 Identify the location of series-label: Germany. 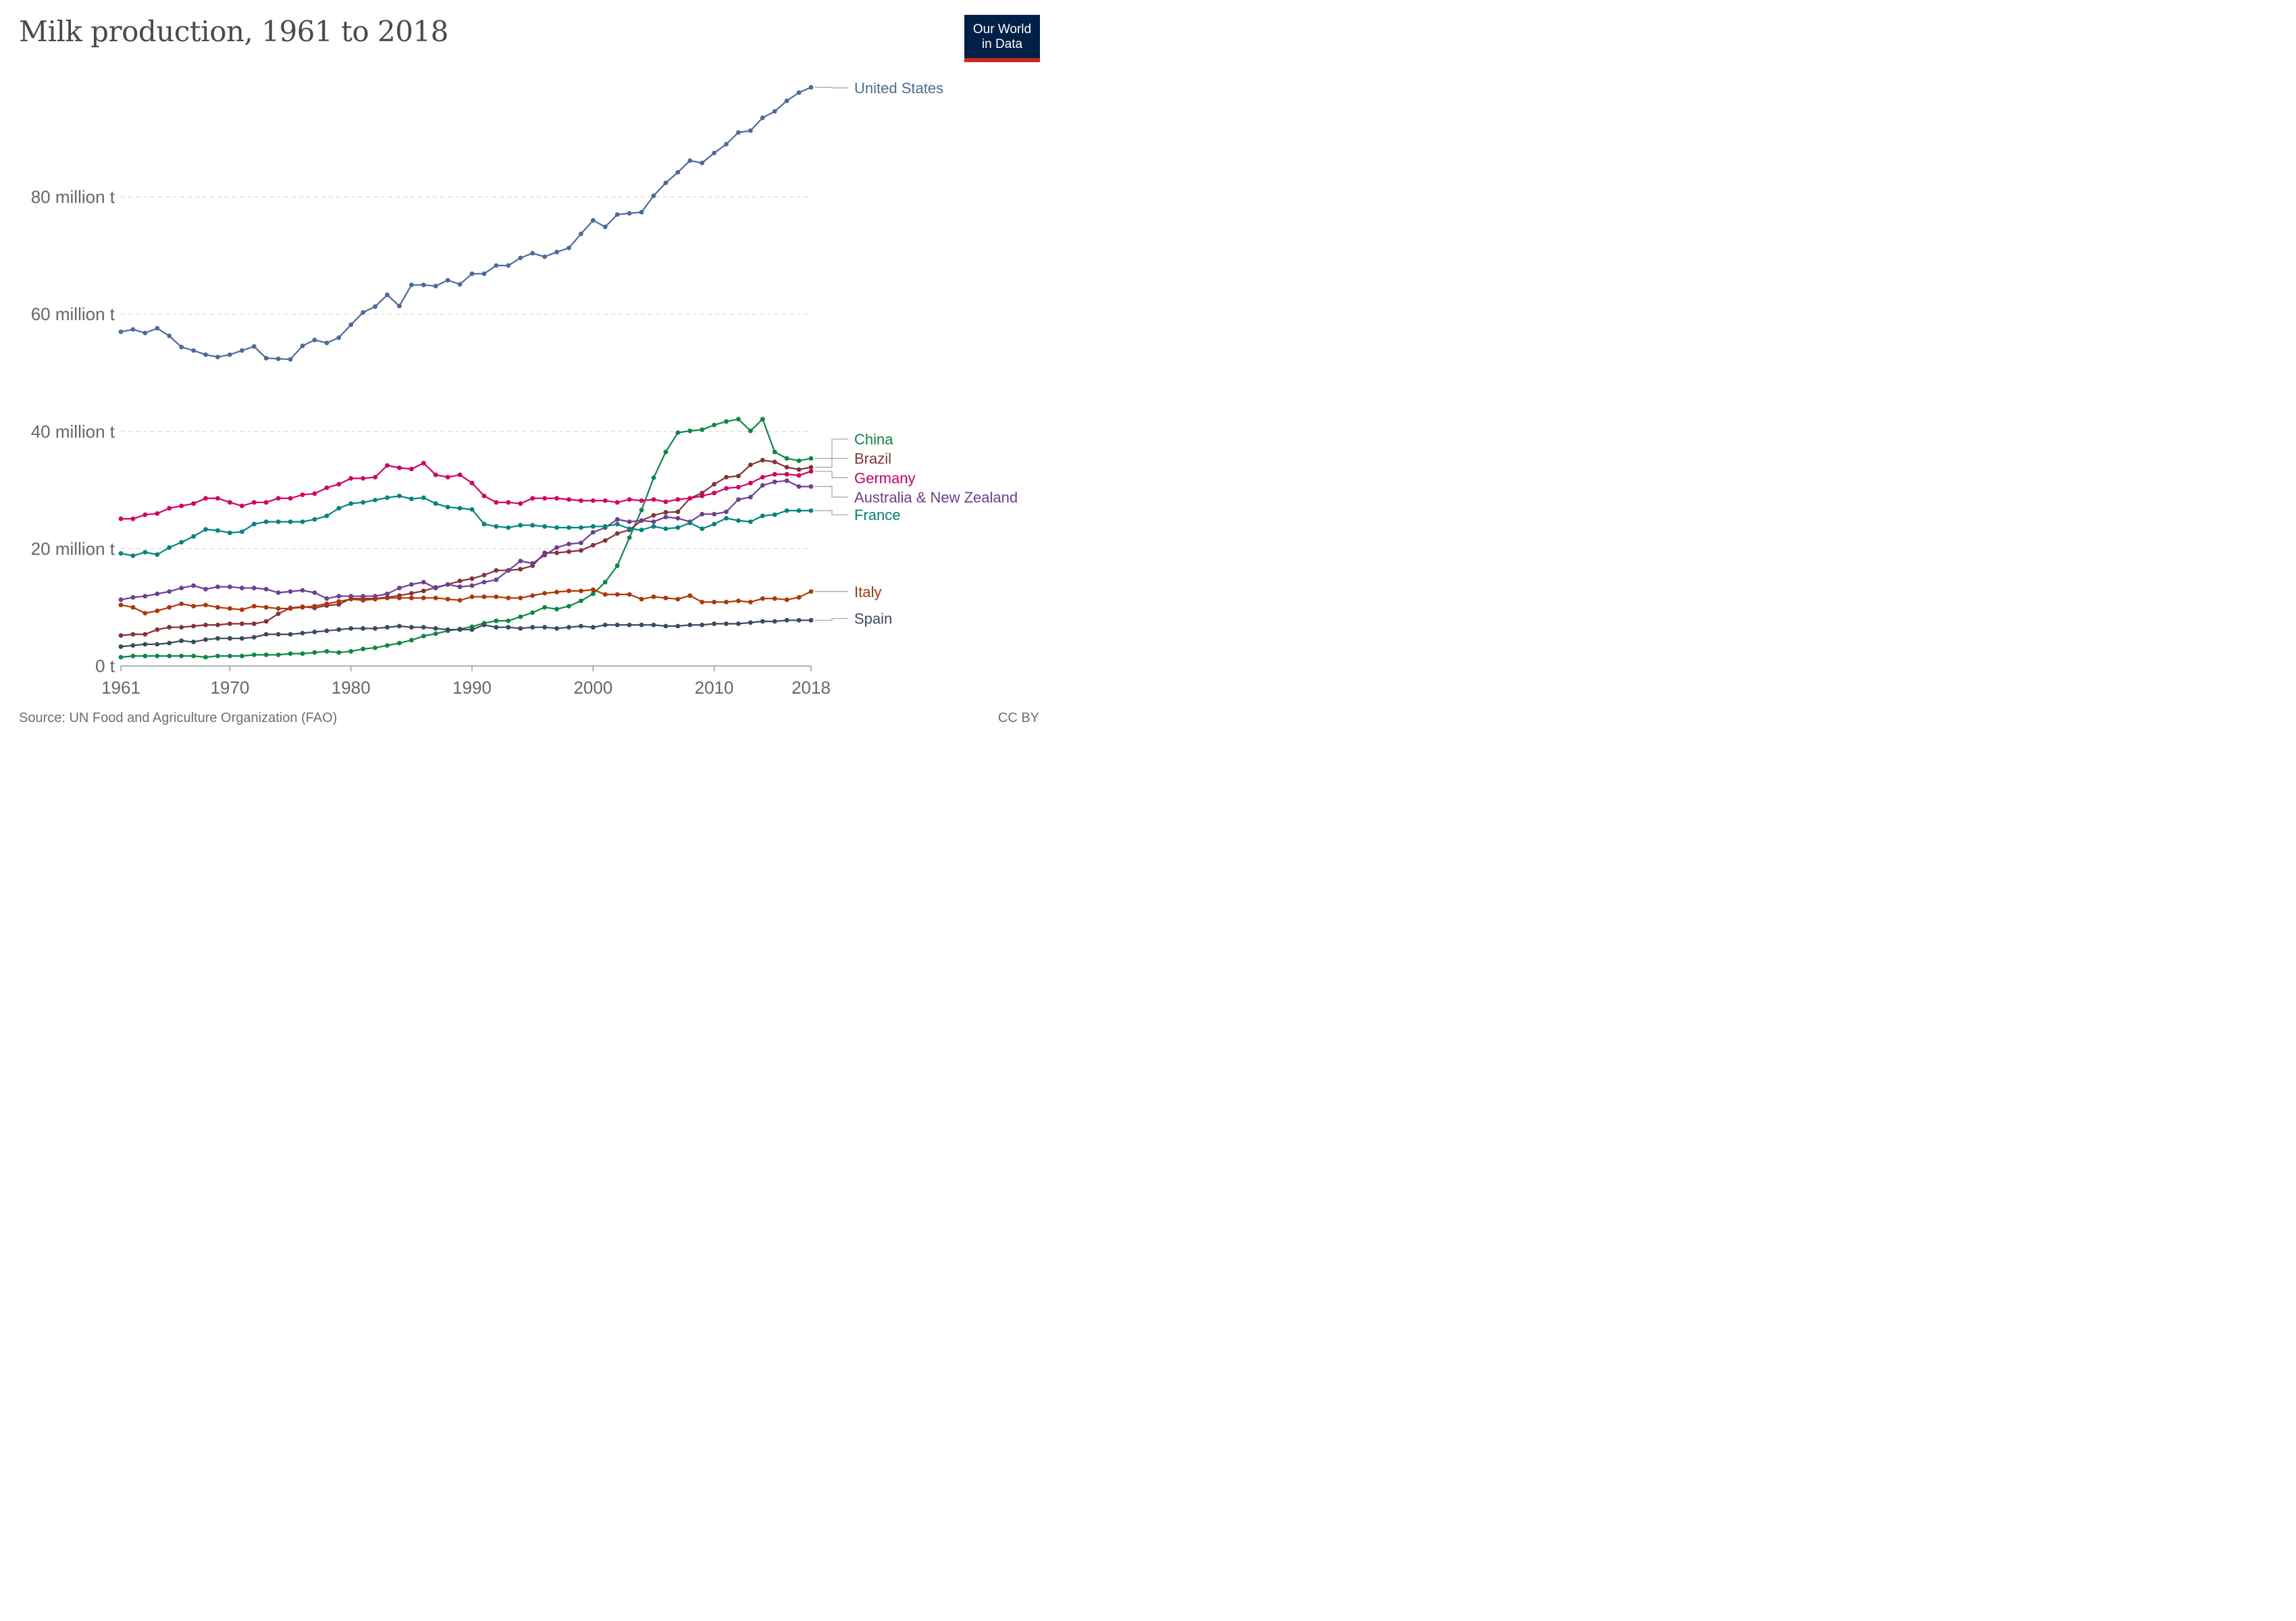
(884, 477).